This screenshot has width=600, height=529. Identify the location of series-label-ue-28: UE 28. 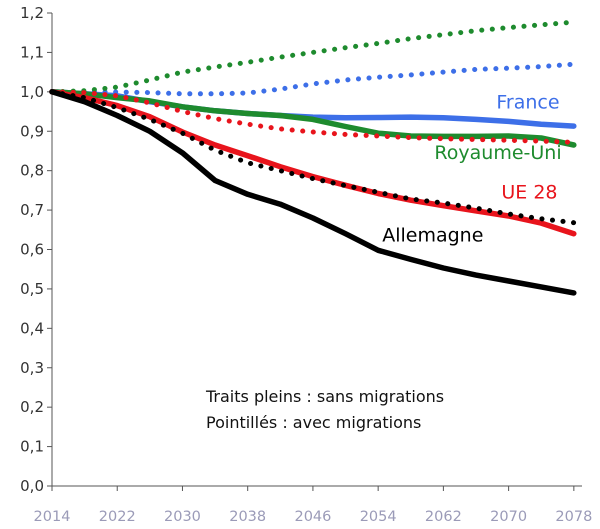
(529, 192).